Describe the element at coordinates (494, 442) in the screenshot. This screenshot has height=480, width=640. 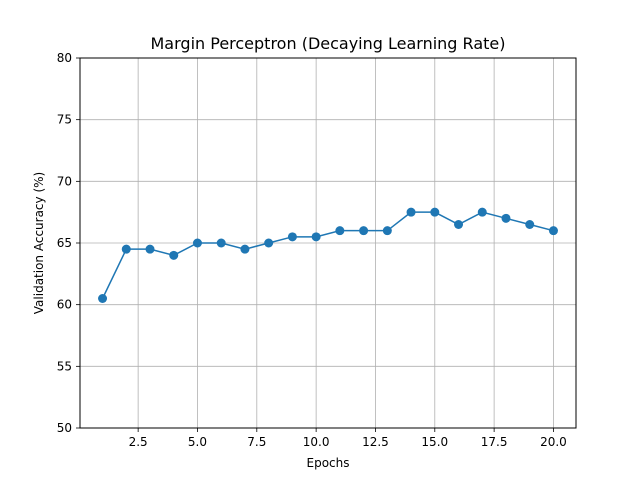
I see `x-tick-label: 17.5` at that location.